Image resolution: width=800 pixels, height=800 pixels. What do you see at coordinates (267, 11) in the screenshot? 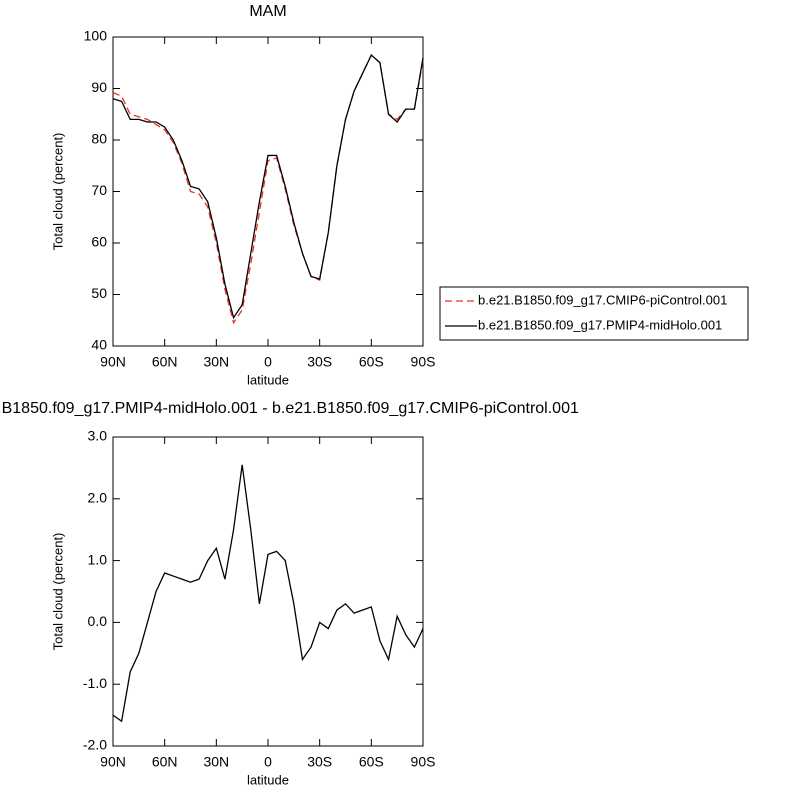
I see `chart-title: MAM` at bounding box center [267, 11].